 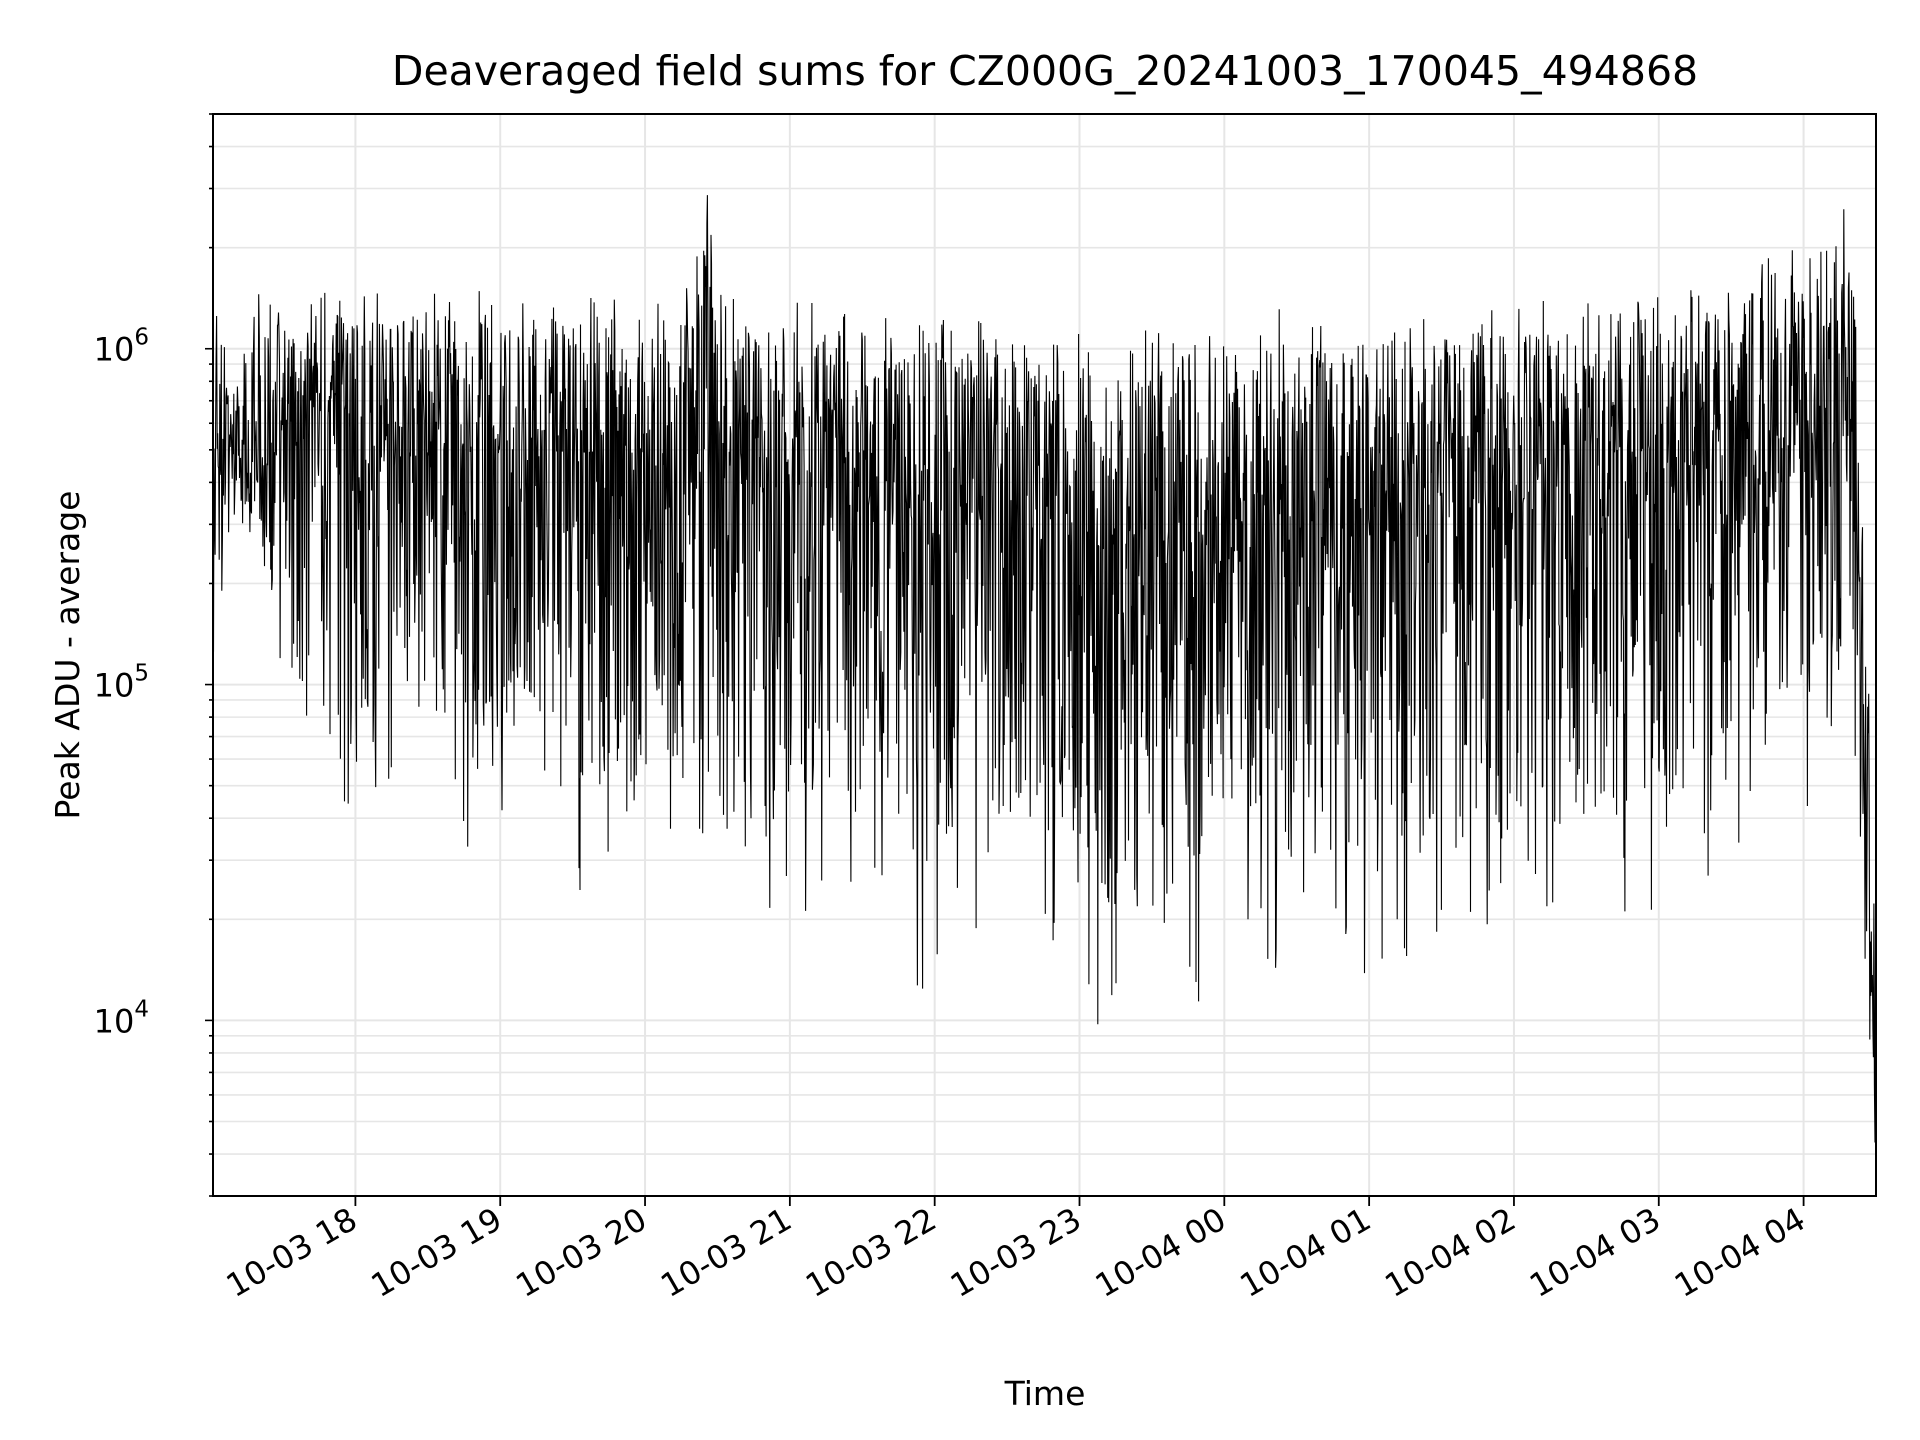 I want to click on y-tick-label: 10⁶, so click(x=121, y=347).